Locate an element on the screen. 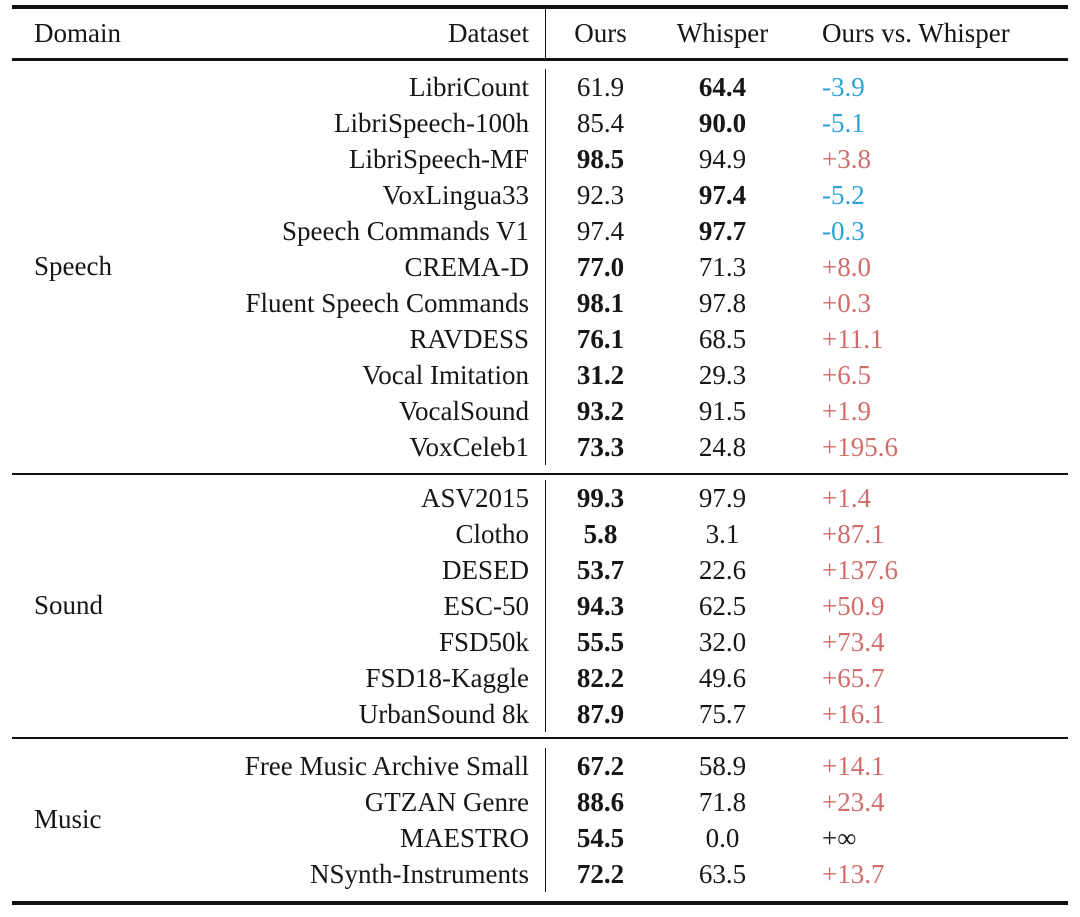 This screenshot has height=917, width=1080. ours-score: 99.3 is located at coordinates (600, 497).